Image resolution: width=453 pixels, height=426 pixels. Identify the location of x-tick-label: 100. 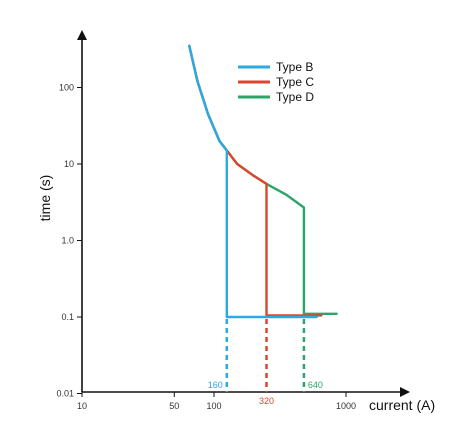
(213, 406).